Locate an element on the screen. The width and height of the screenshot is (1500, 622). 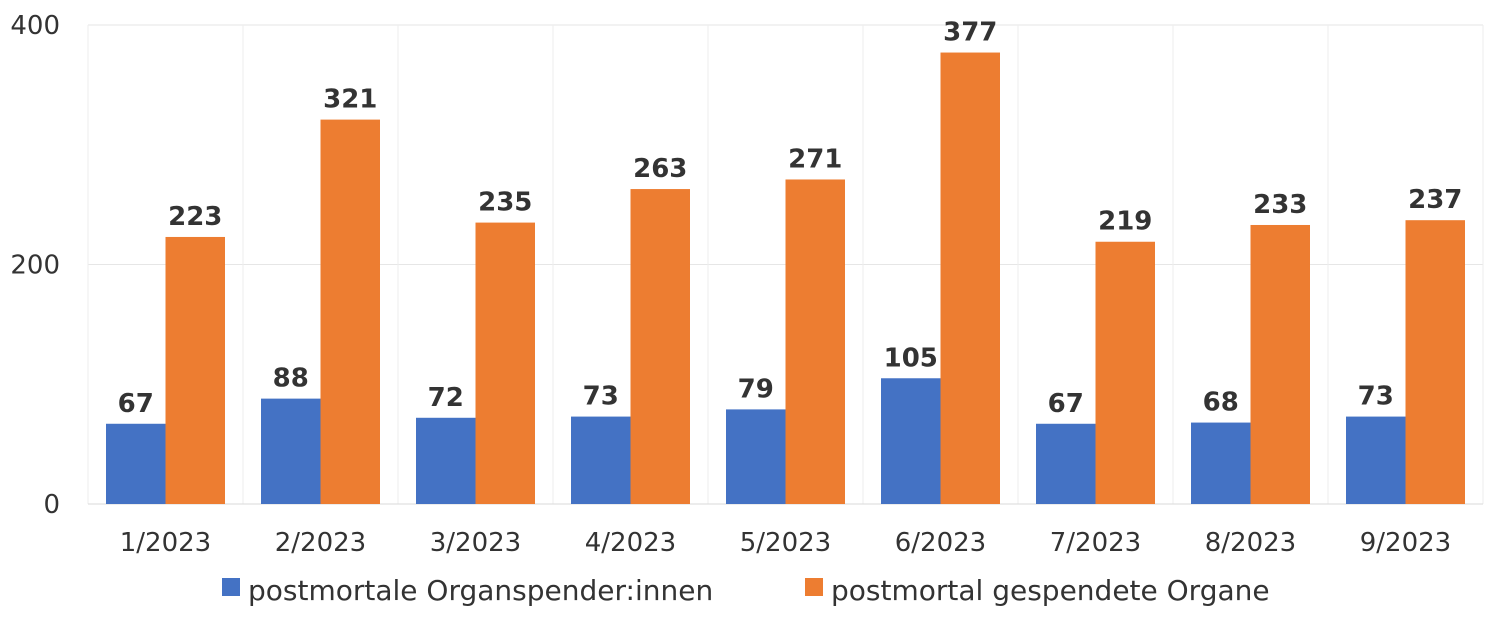
x-tick-label: 5/2023 is located at coordinates (785, 543).